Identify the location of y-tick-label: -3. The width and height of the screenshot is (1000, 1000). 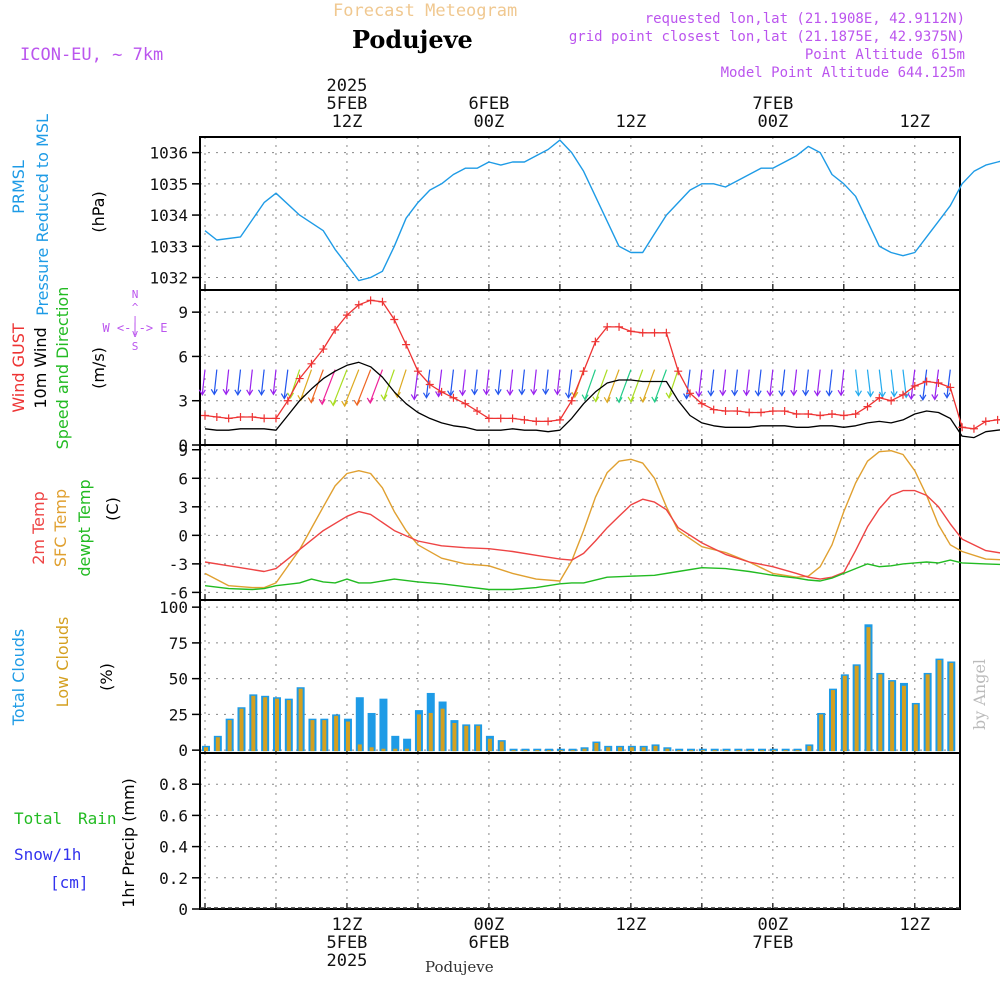
(178, 564).